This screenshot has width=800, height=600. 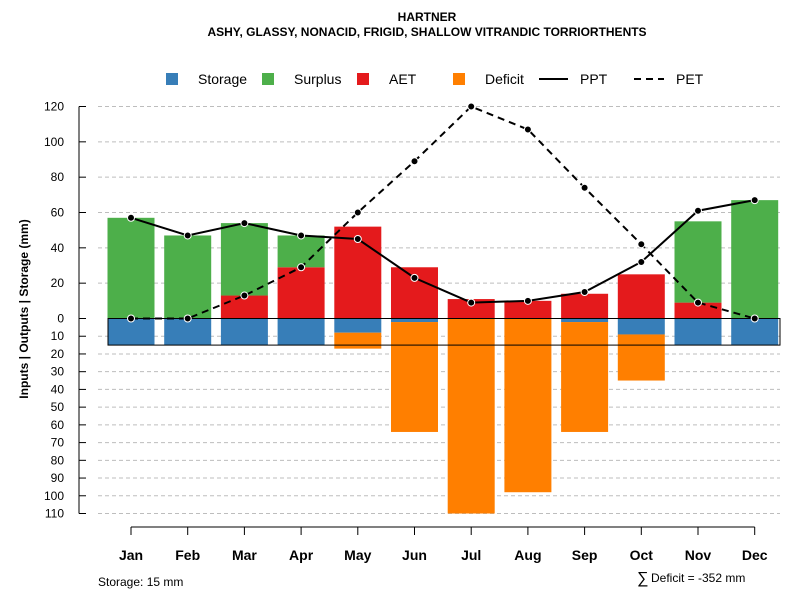 What do you see at coordinates (357, 555) in the screenshot?
I see `x-tick-label: May` at bounding box center [357, 555].